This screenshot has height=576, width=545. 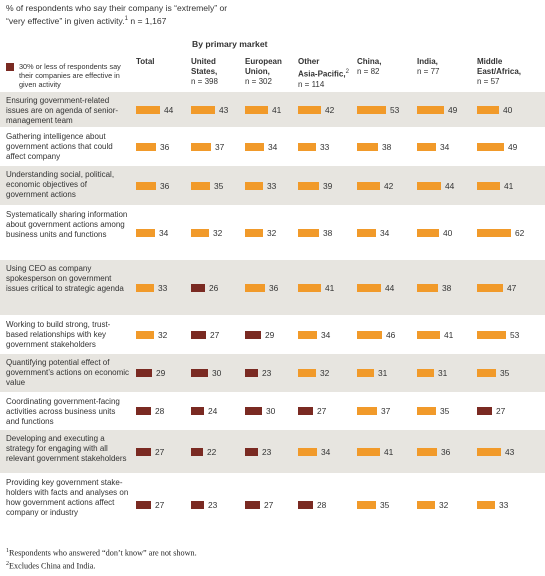 What do you see at coordinates (7, 551) in the screenshot?
I see `footnote-1-marker: 1` at bounding box center [7, 551].